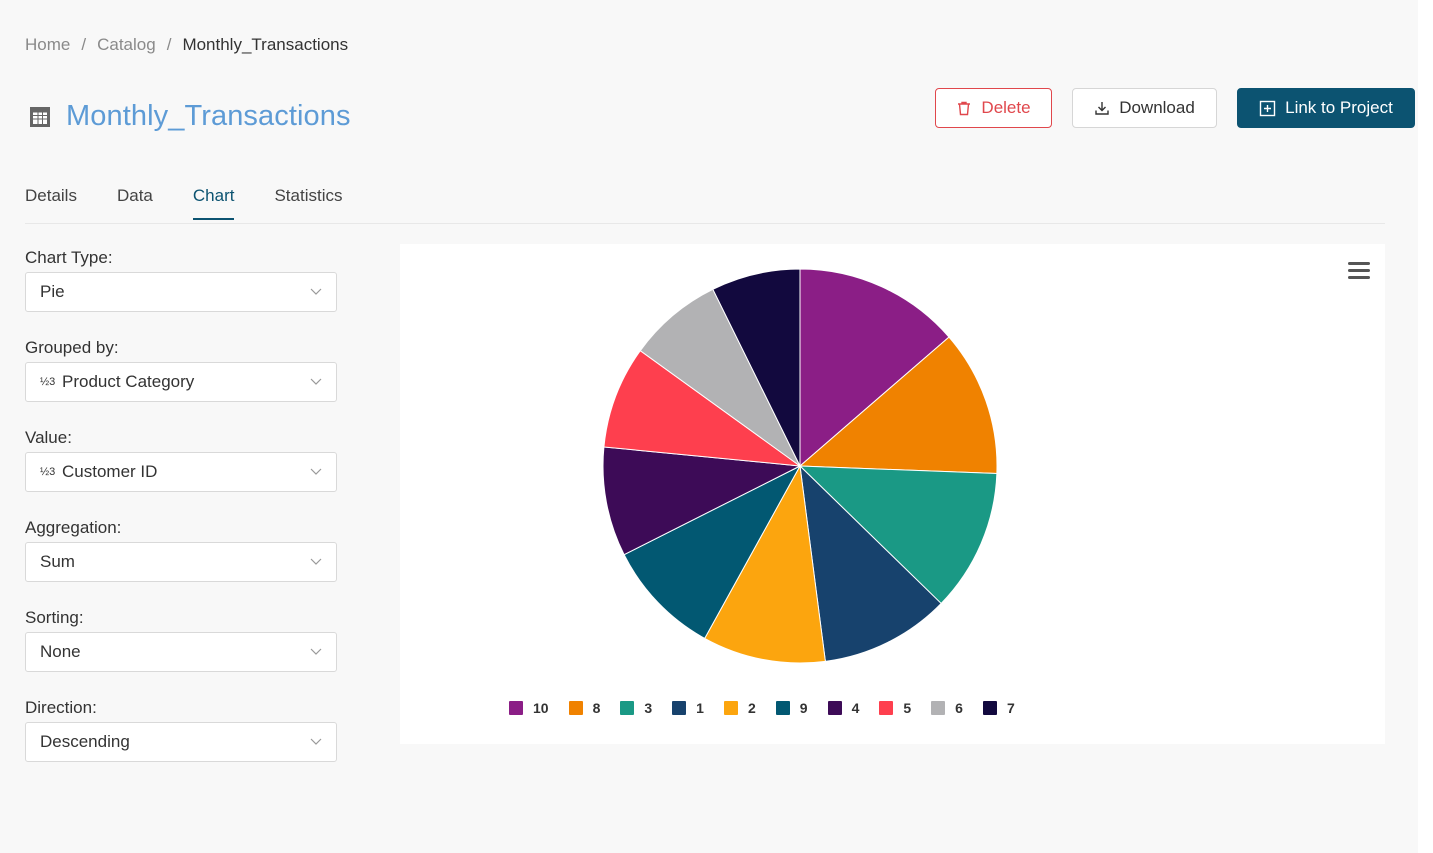  Describe the element at coordinates (134, 195) in the screenshot. I see `tab-data: Data` at that location.